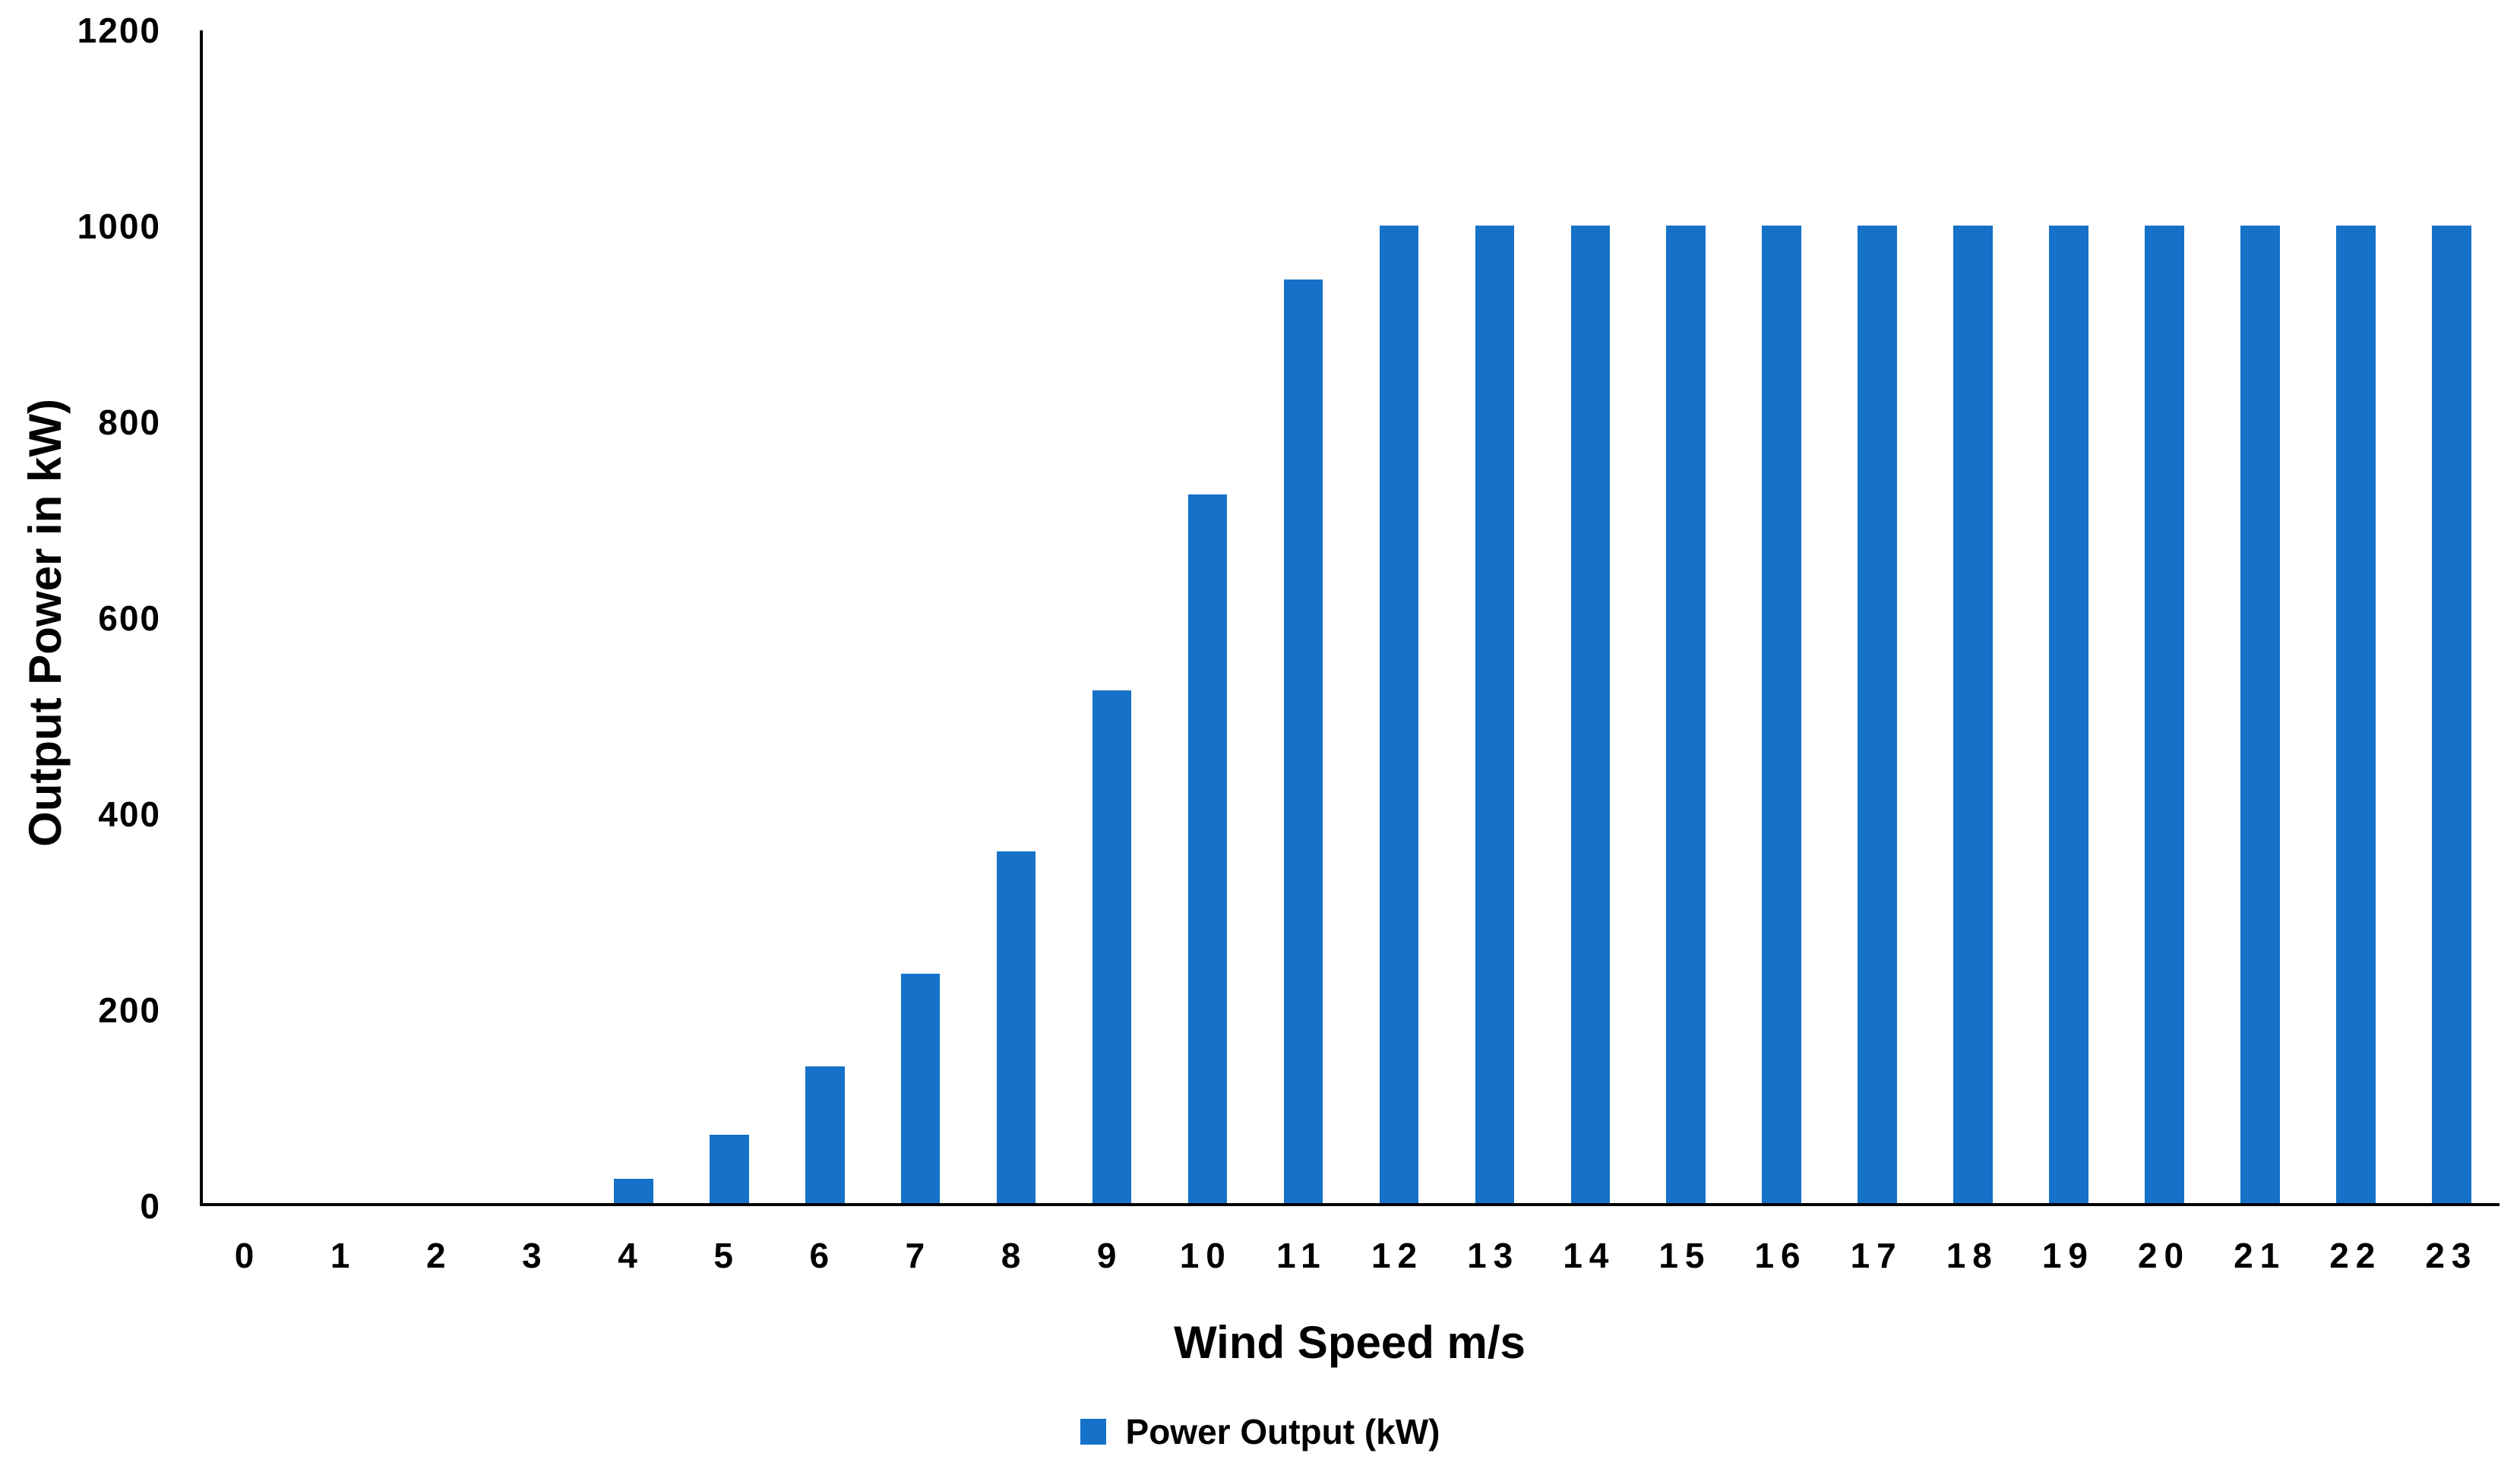 This screenshot has width=2520, height=1475. What do you see at coordinates (1205, 1255) in the screenshot?
I see `x-tick-label: 10` at bounding box center [1205, 1255].